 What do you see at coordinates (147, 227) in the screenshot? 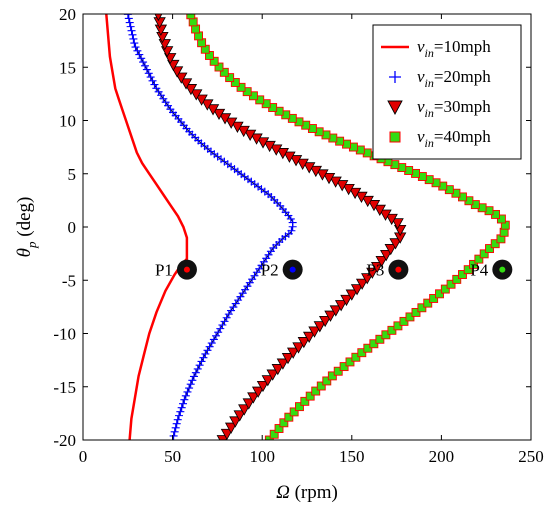
I see `series-line` at bounding box center [147, 227].